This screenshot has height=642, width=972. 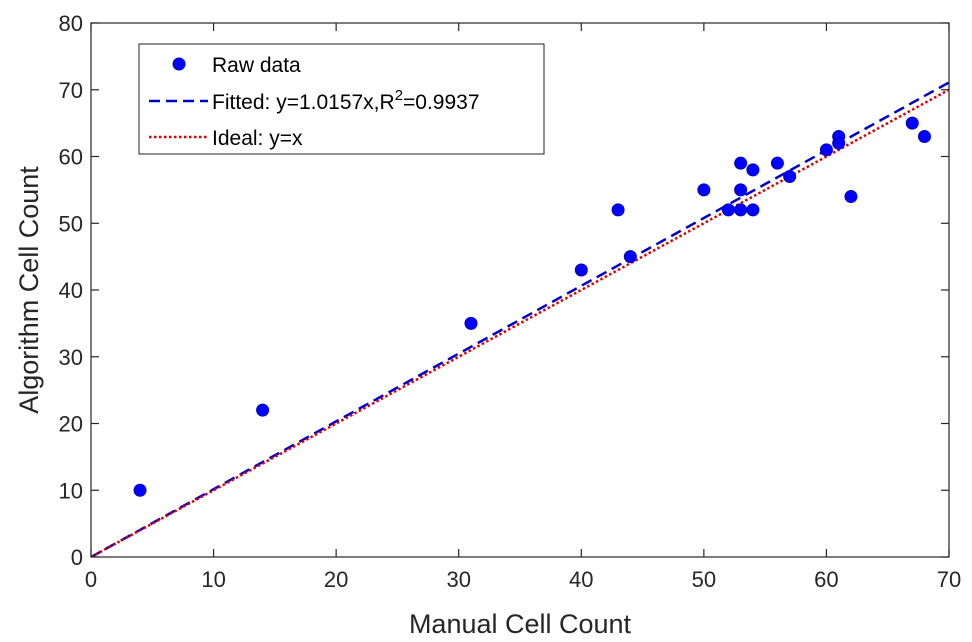 I want to click on x-tick-label: 60, so click(x=826, y=579).